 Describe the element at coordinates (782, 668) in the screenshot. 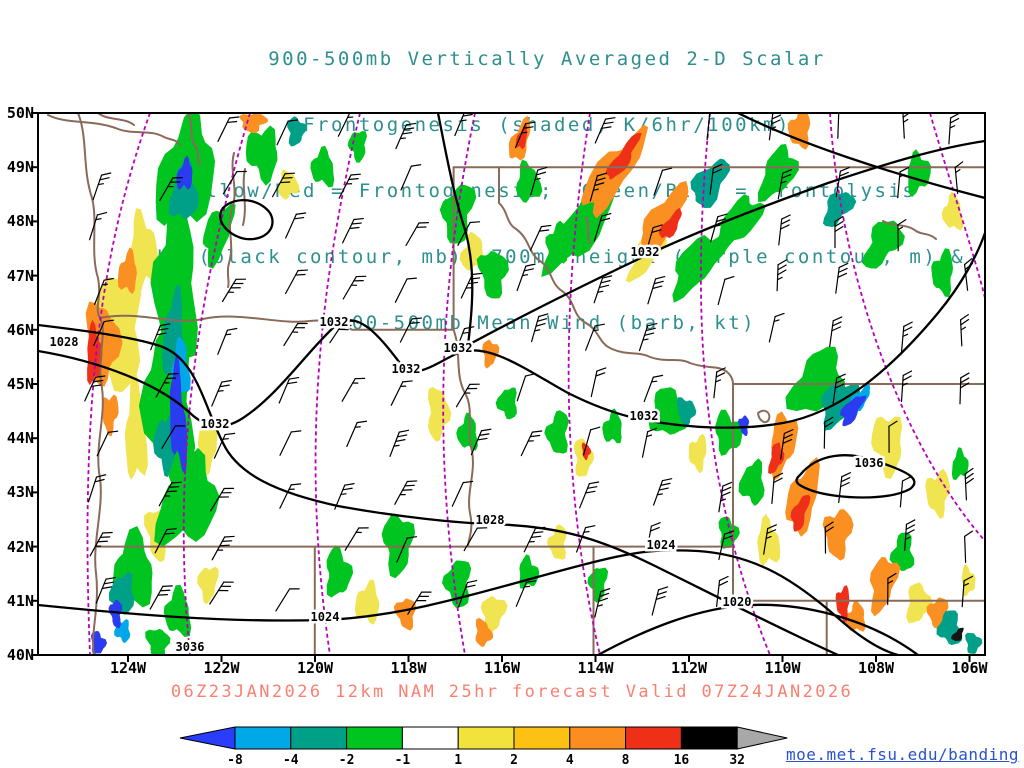

I see `lon-tick-label: 110W` at that location.